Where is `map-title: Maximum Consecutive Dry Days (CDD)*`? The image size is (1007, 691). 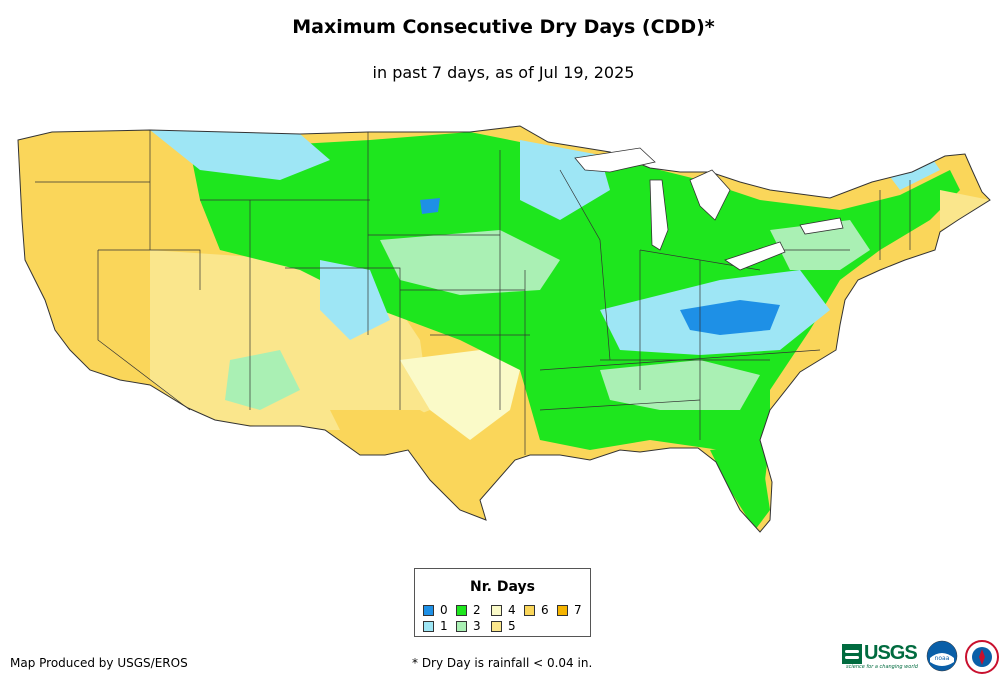 map-title: Maximum Consecutive Dry Days (CDD)* is located at coordinates (503, 27).